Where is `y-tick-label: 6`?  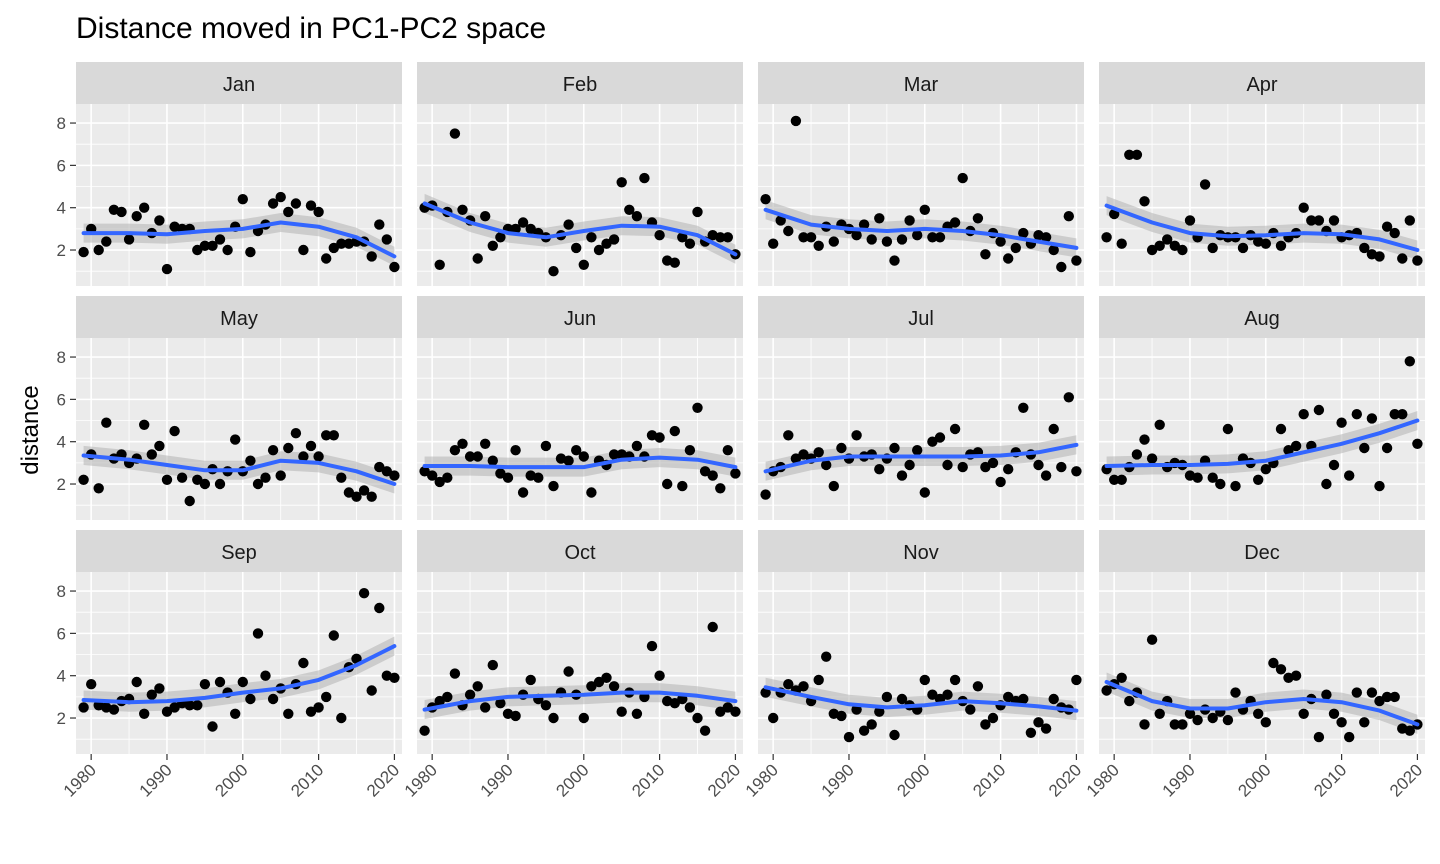
y-tick-label: 6 is located at coordinates (61, 399).